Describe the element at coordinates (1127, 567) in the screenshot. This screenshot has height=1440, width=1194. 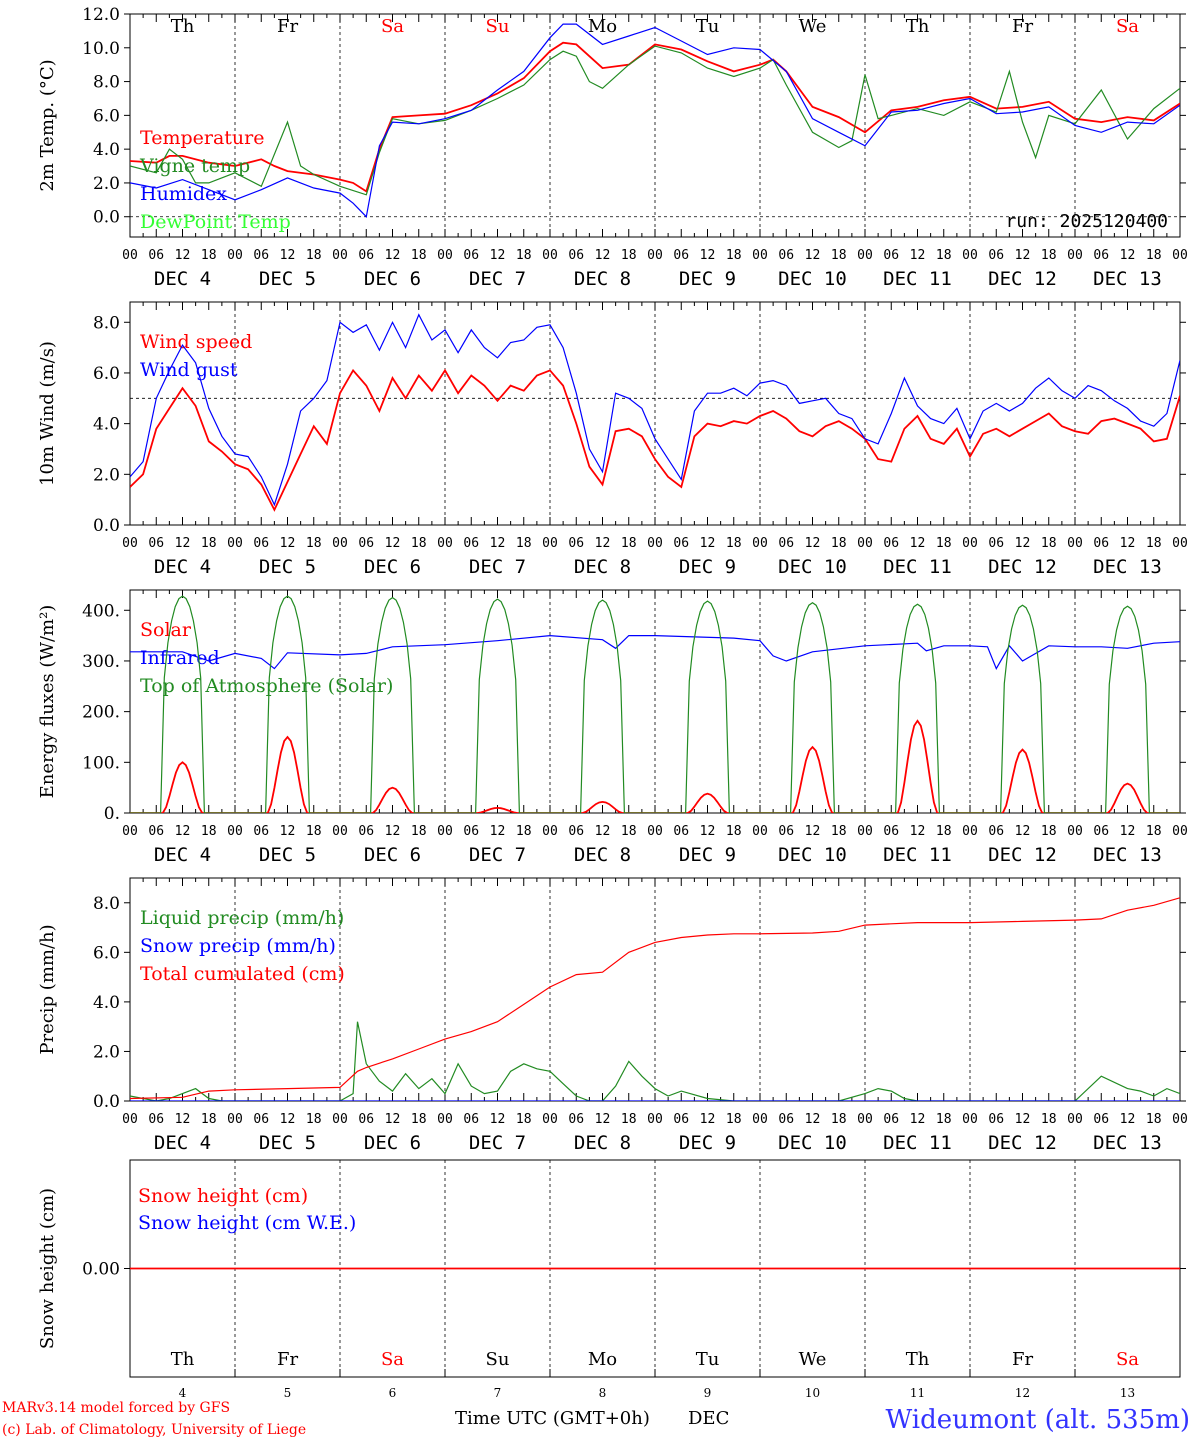
I see `date-label: DEC 13` at that location.